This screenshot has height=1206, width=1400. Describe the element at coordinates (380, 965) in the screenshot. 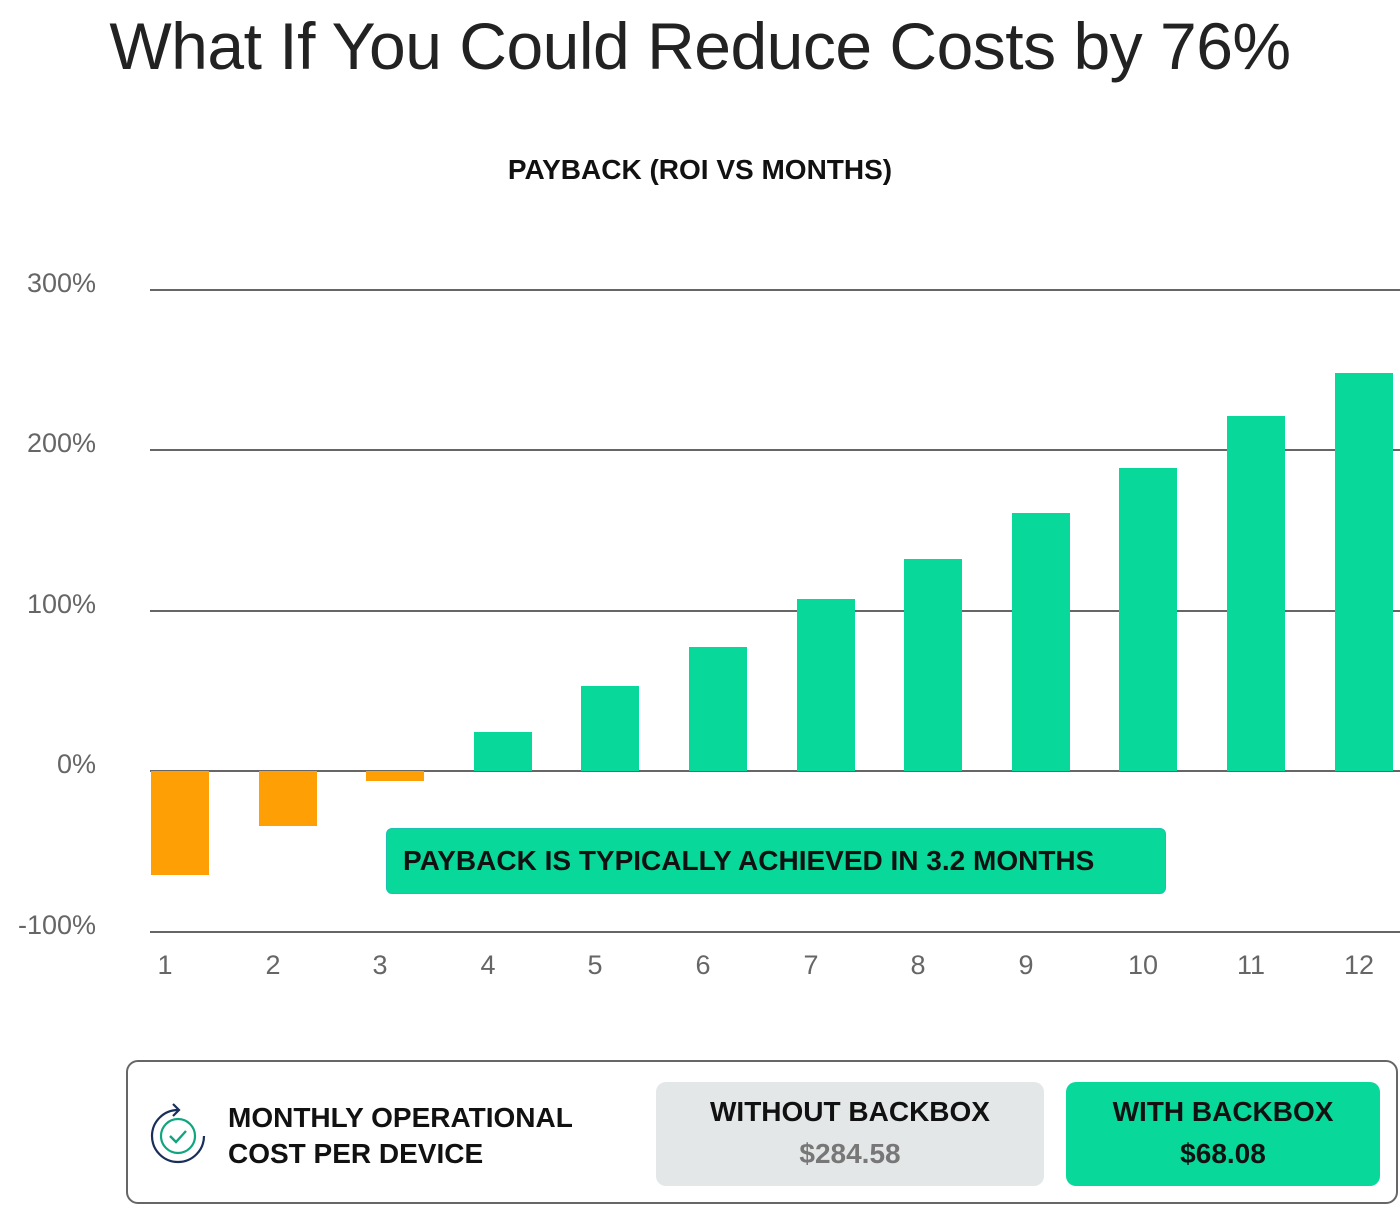

I see `x-tick-label: 3` at that location.